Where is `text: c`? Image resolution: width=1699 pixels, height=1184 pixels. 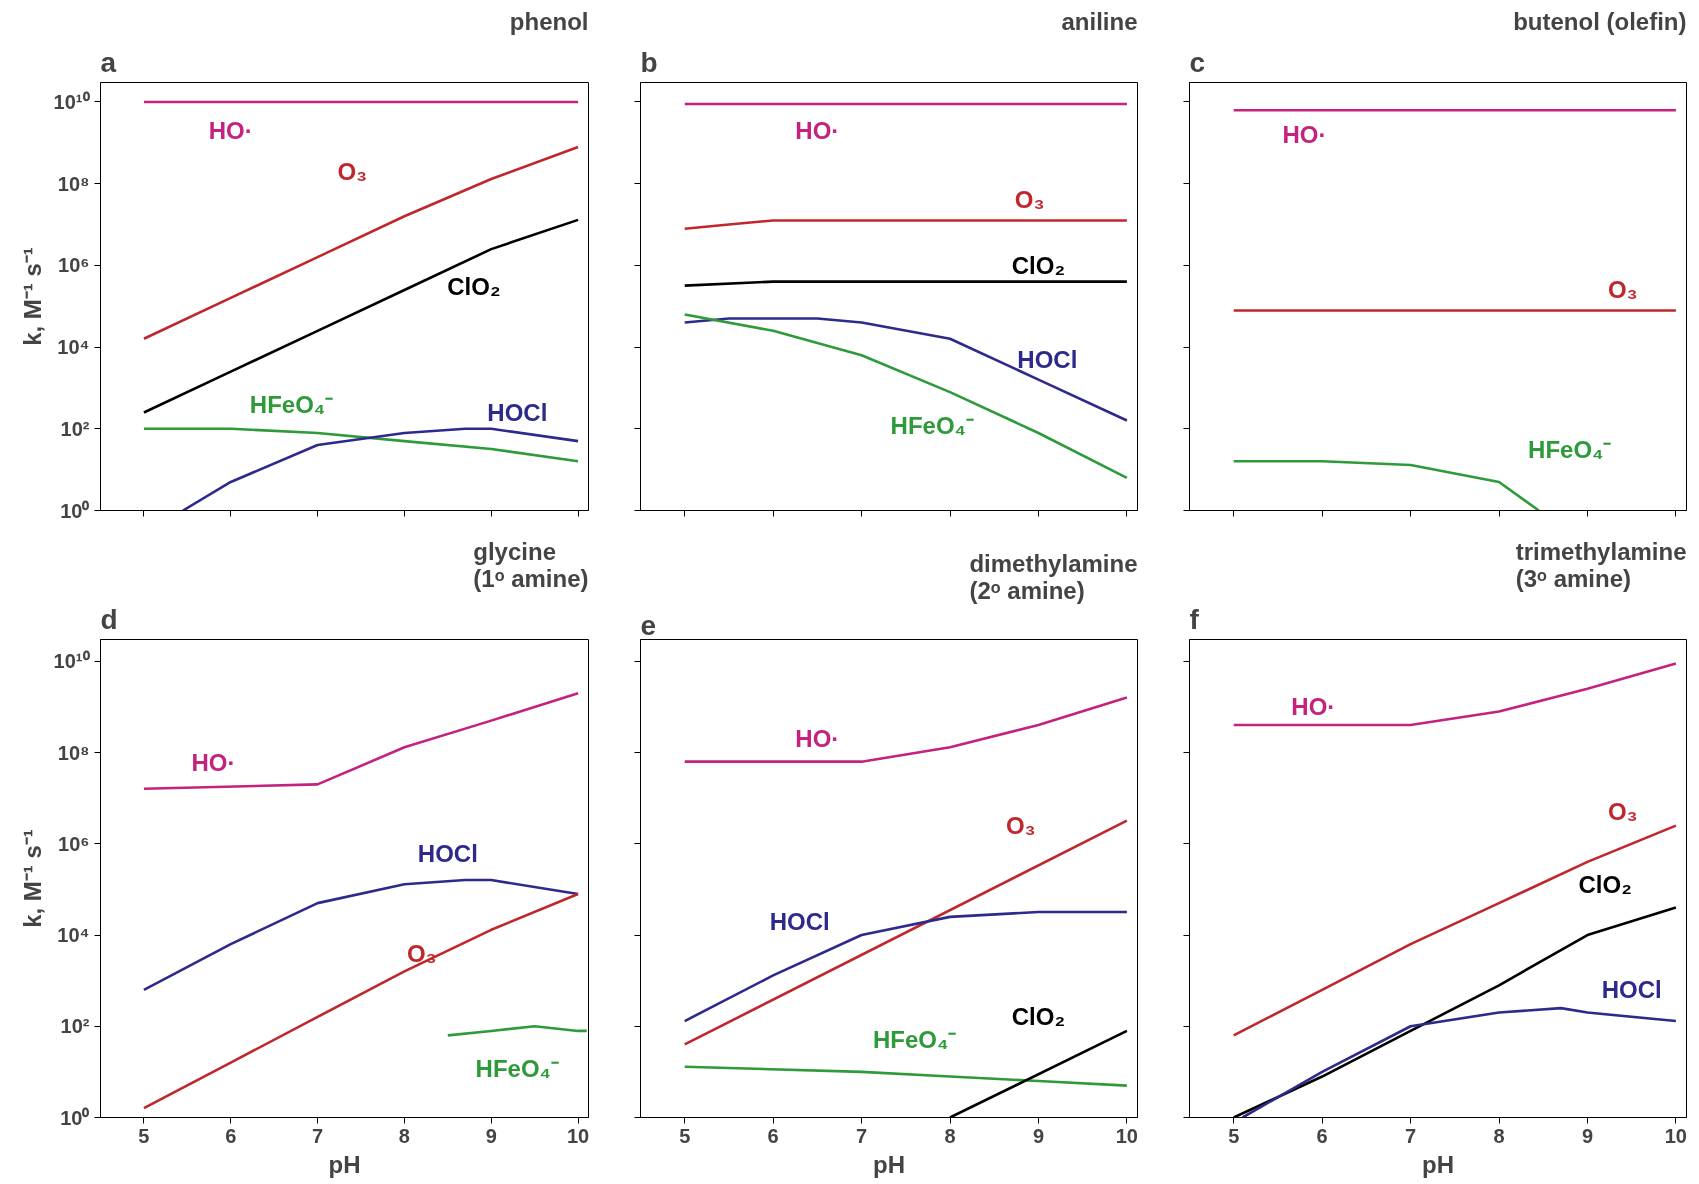
text: c is located at coordinates (1197, 62).